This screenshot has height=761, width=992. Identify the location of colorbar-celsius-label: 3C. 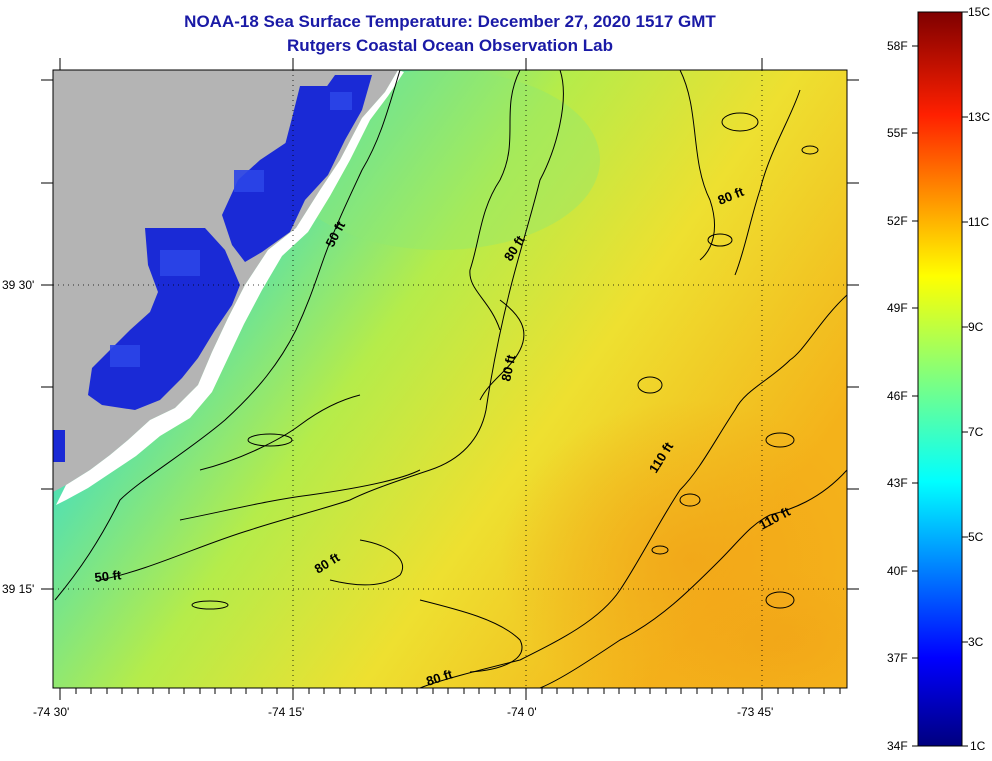
(976, 642).